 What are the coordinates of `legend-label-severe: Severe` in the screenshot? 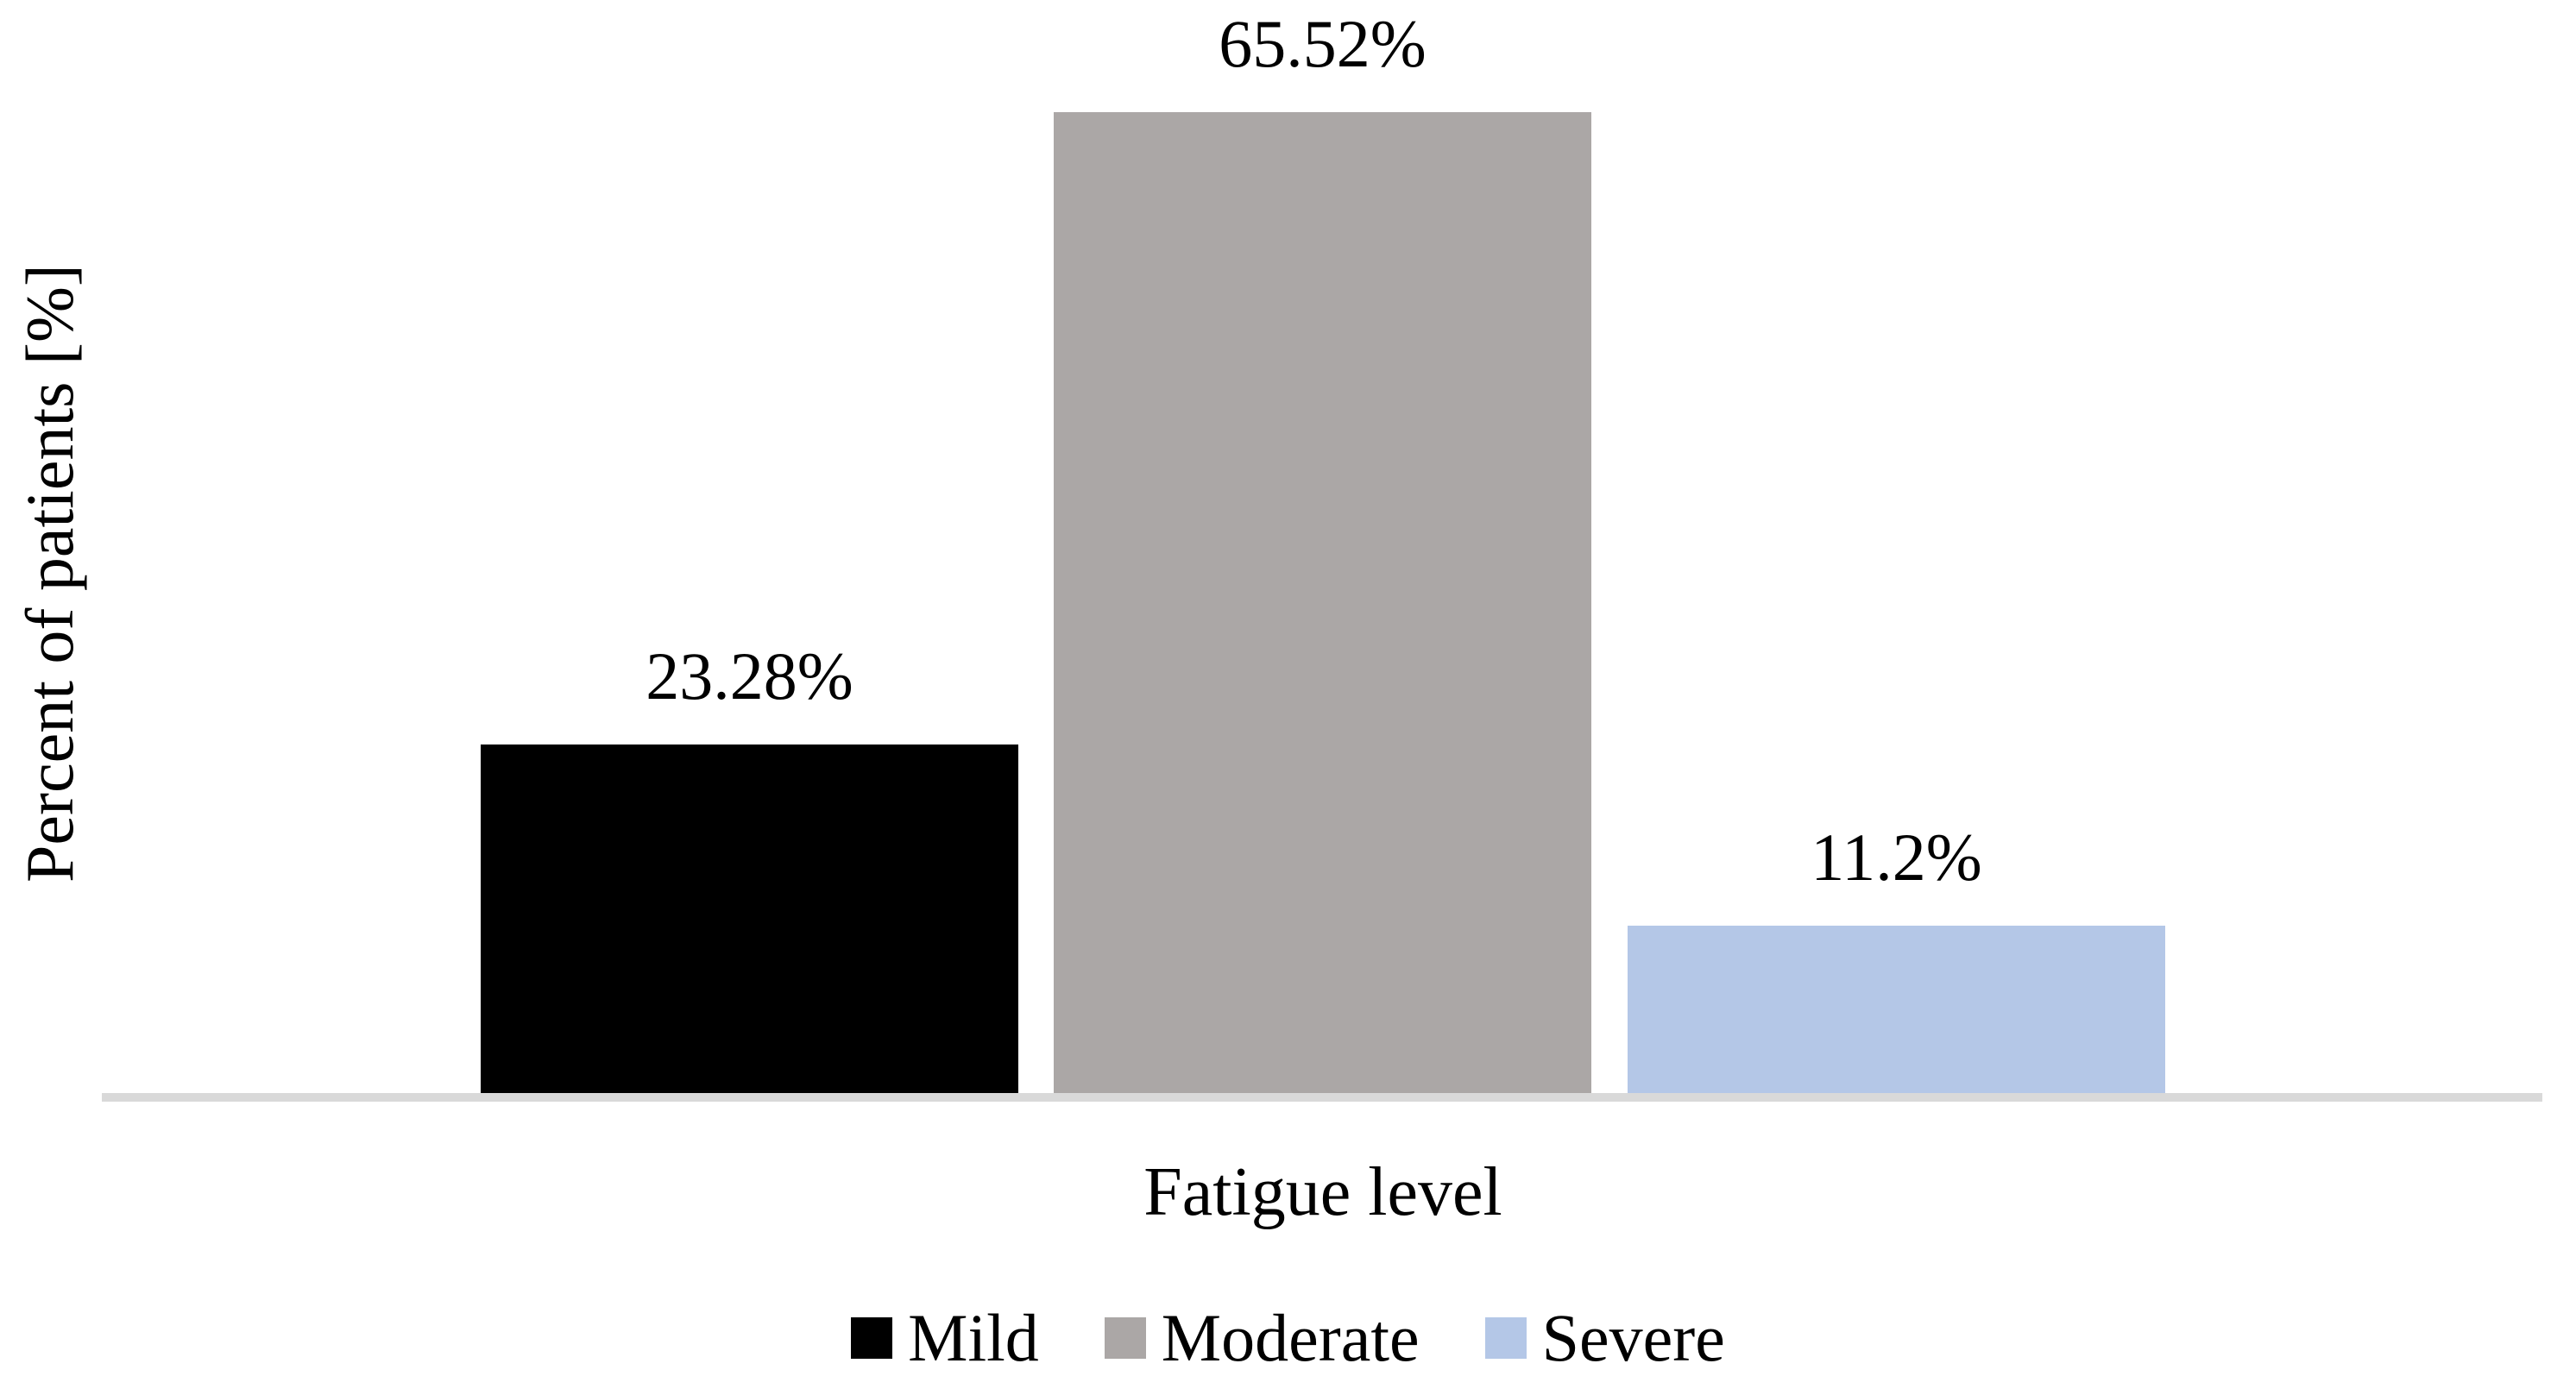 It's located at (1633, 1337).